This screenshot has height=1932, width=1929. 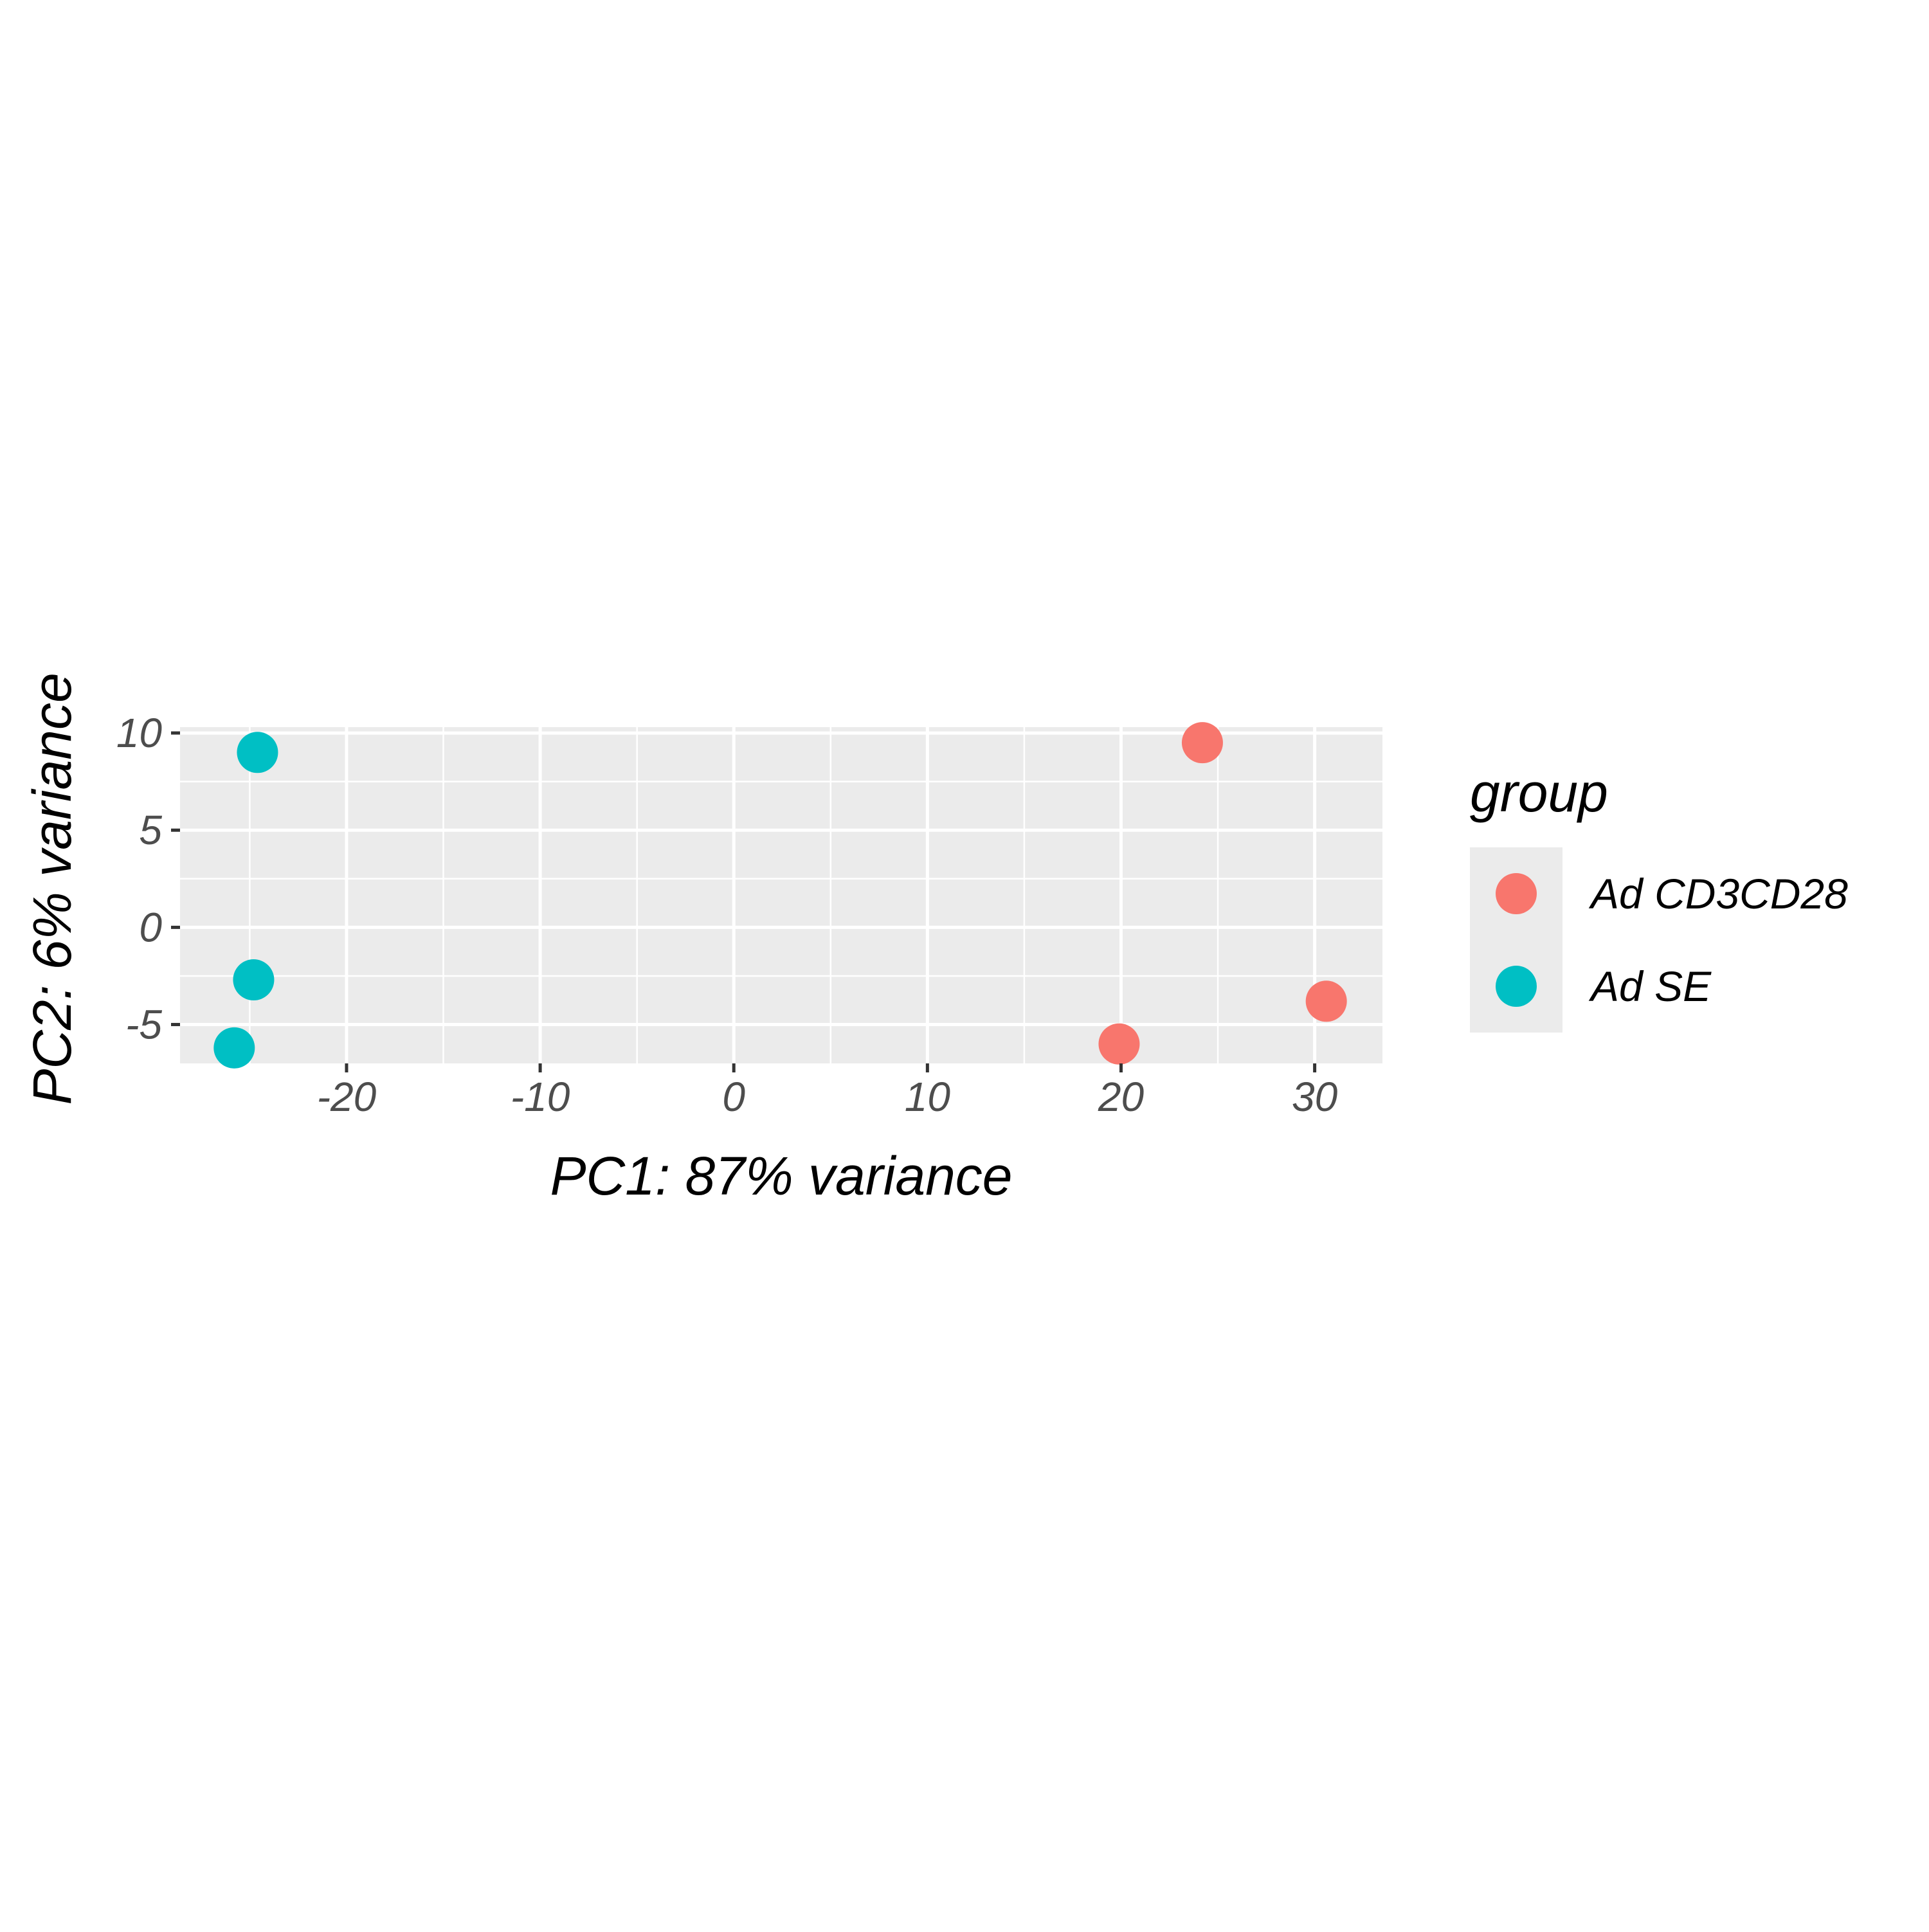 I want to click on legend-key-ad-se, so click(x=1517, y=986).